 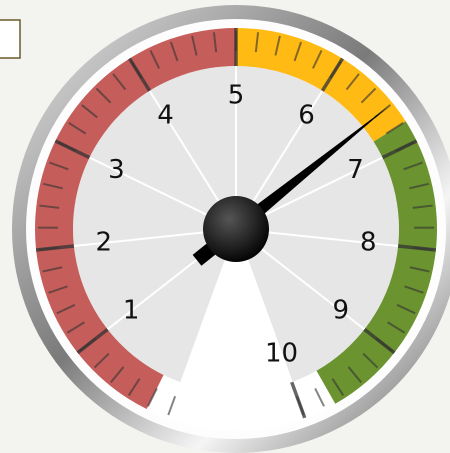 What do you see at coordinates (368, 242) in the screenshot?
I see `tick-label: 8` at bounding box center [368, 242].